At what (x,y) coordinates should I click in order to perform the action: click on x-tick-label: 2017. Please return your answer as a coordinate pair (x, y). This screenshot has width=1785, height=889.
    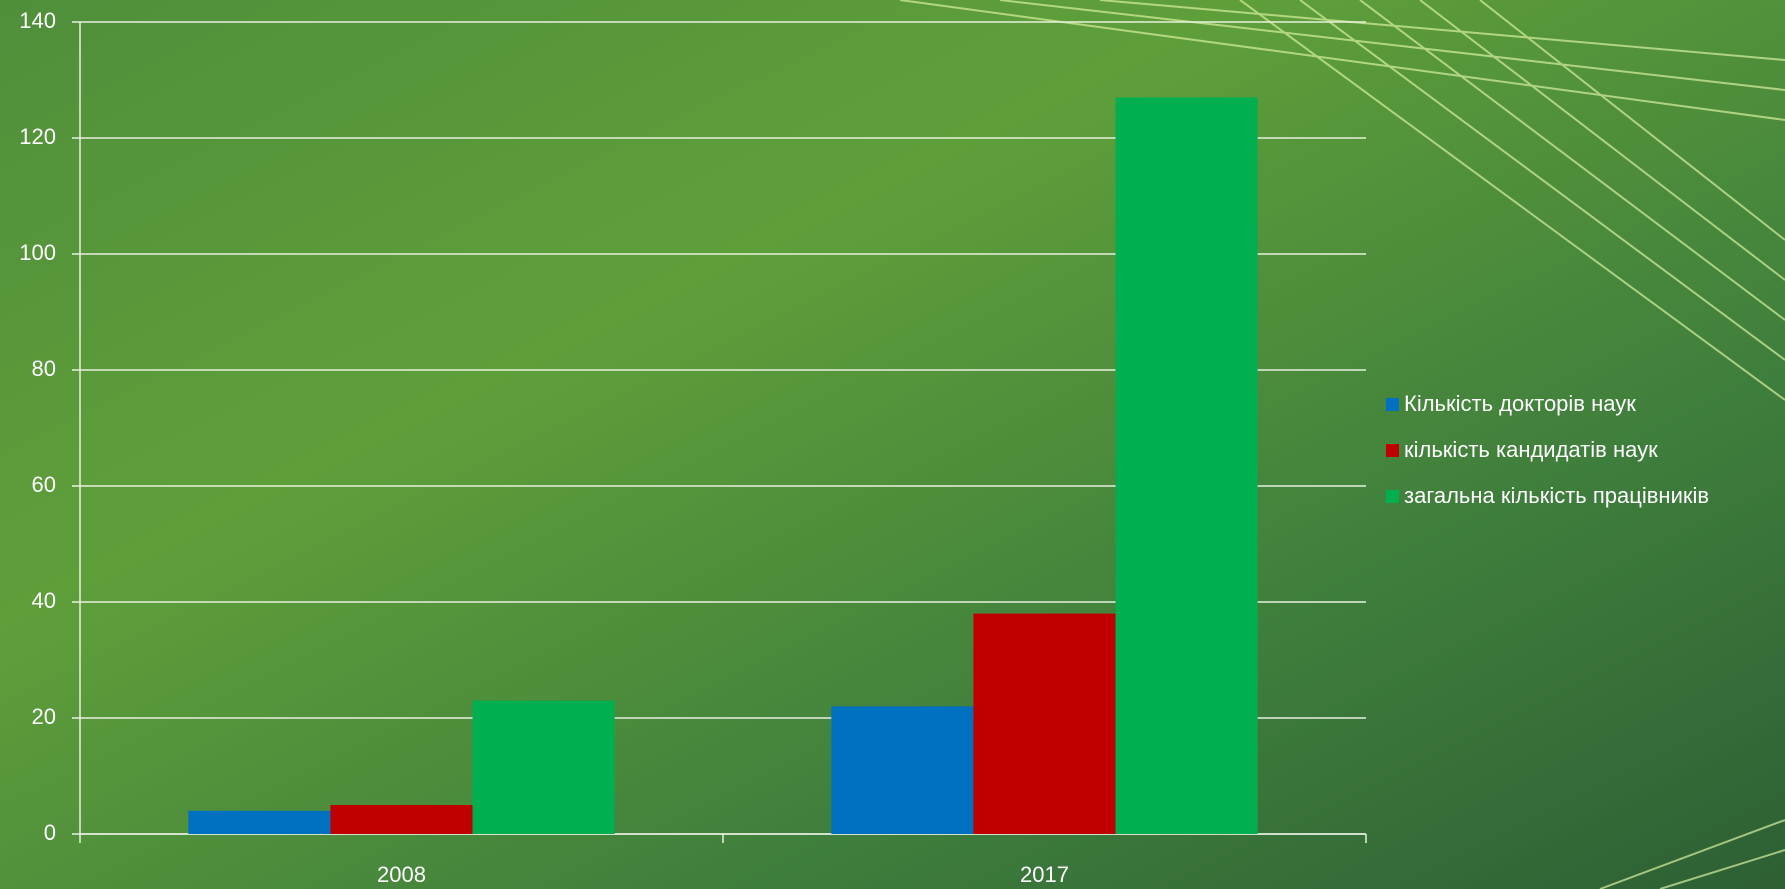
    Looking at the image, I should click on (1044, 874).